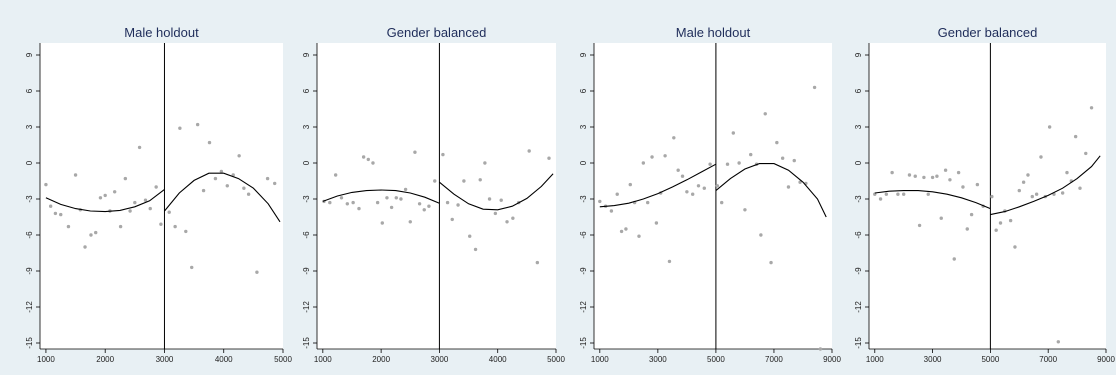  Describe the element at coordinates (29, 54) in the screenshot. I see `y-tick-label: 9` at that location.